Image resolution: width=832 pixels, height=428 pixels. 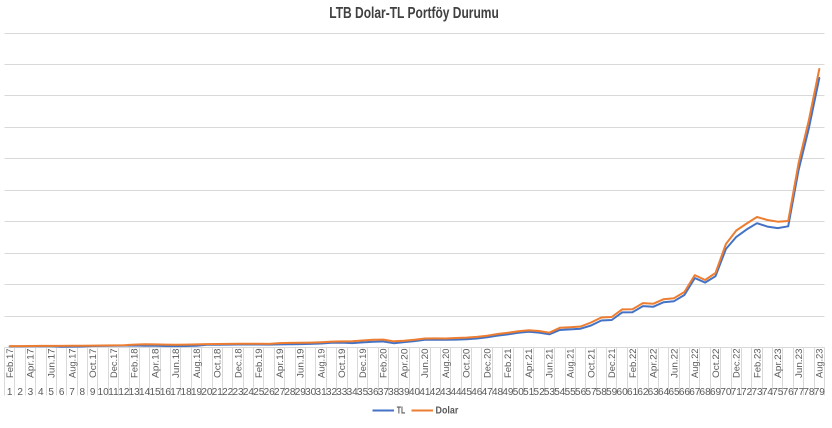 What do you see at coordinates (508, 392) in the screenshot?
I see `svg-text: 49` at bounding box center [508, 392].